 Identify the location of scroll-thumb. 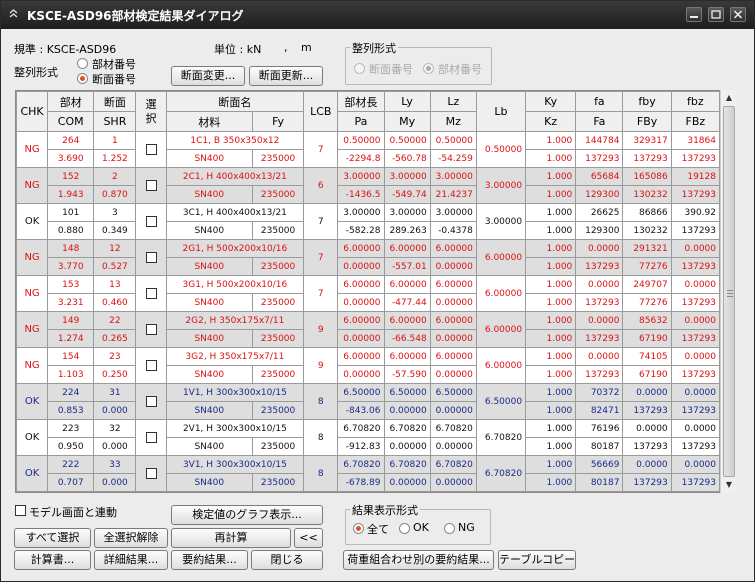
(729, 291).